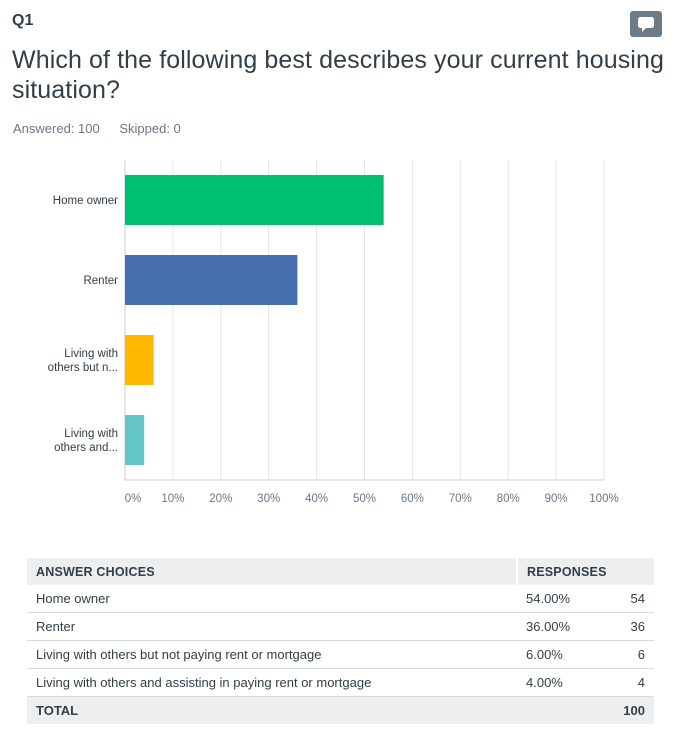 This screenshot has height=733, width=678. I want to click on row-percent: 6.00%, so click(559, 654).